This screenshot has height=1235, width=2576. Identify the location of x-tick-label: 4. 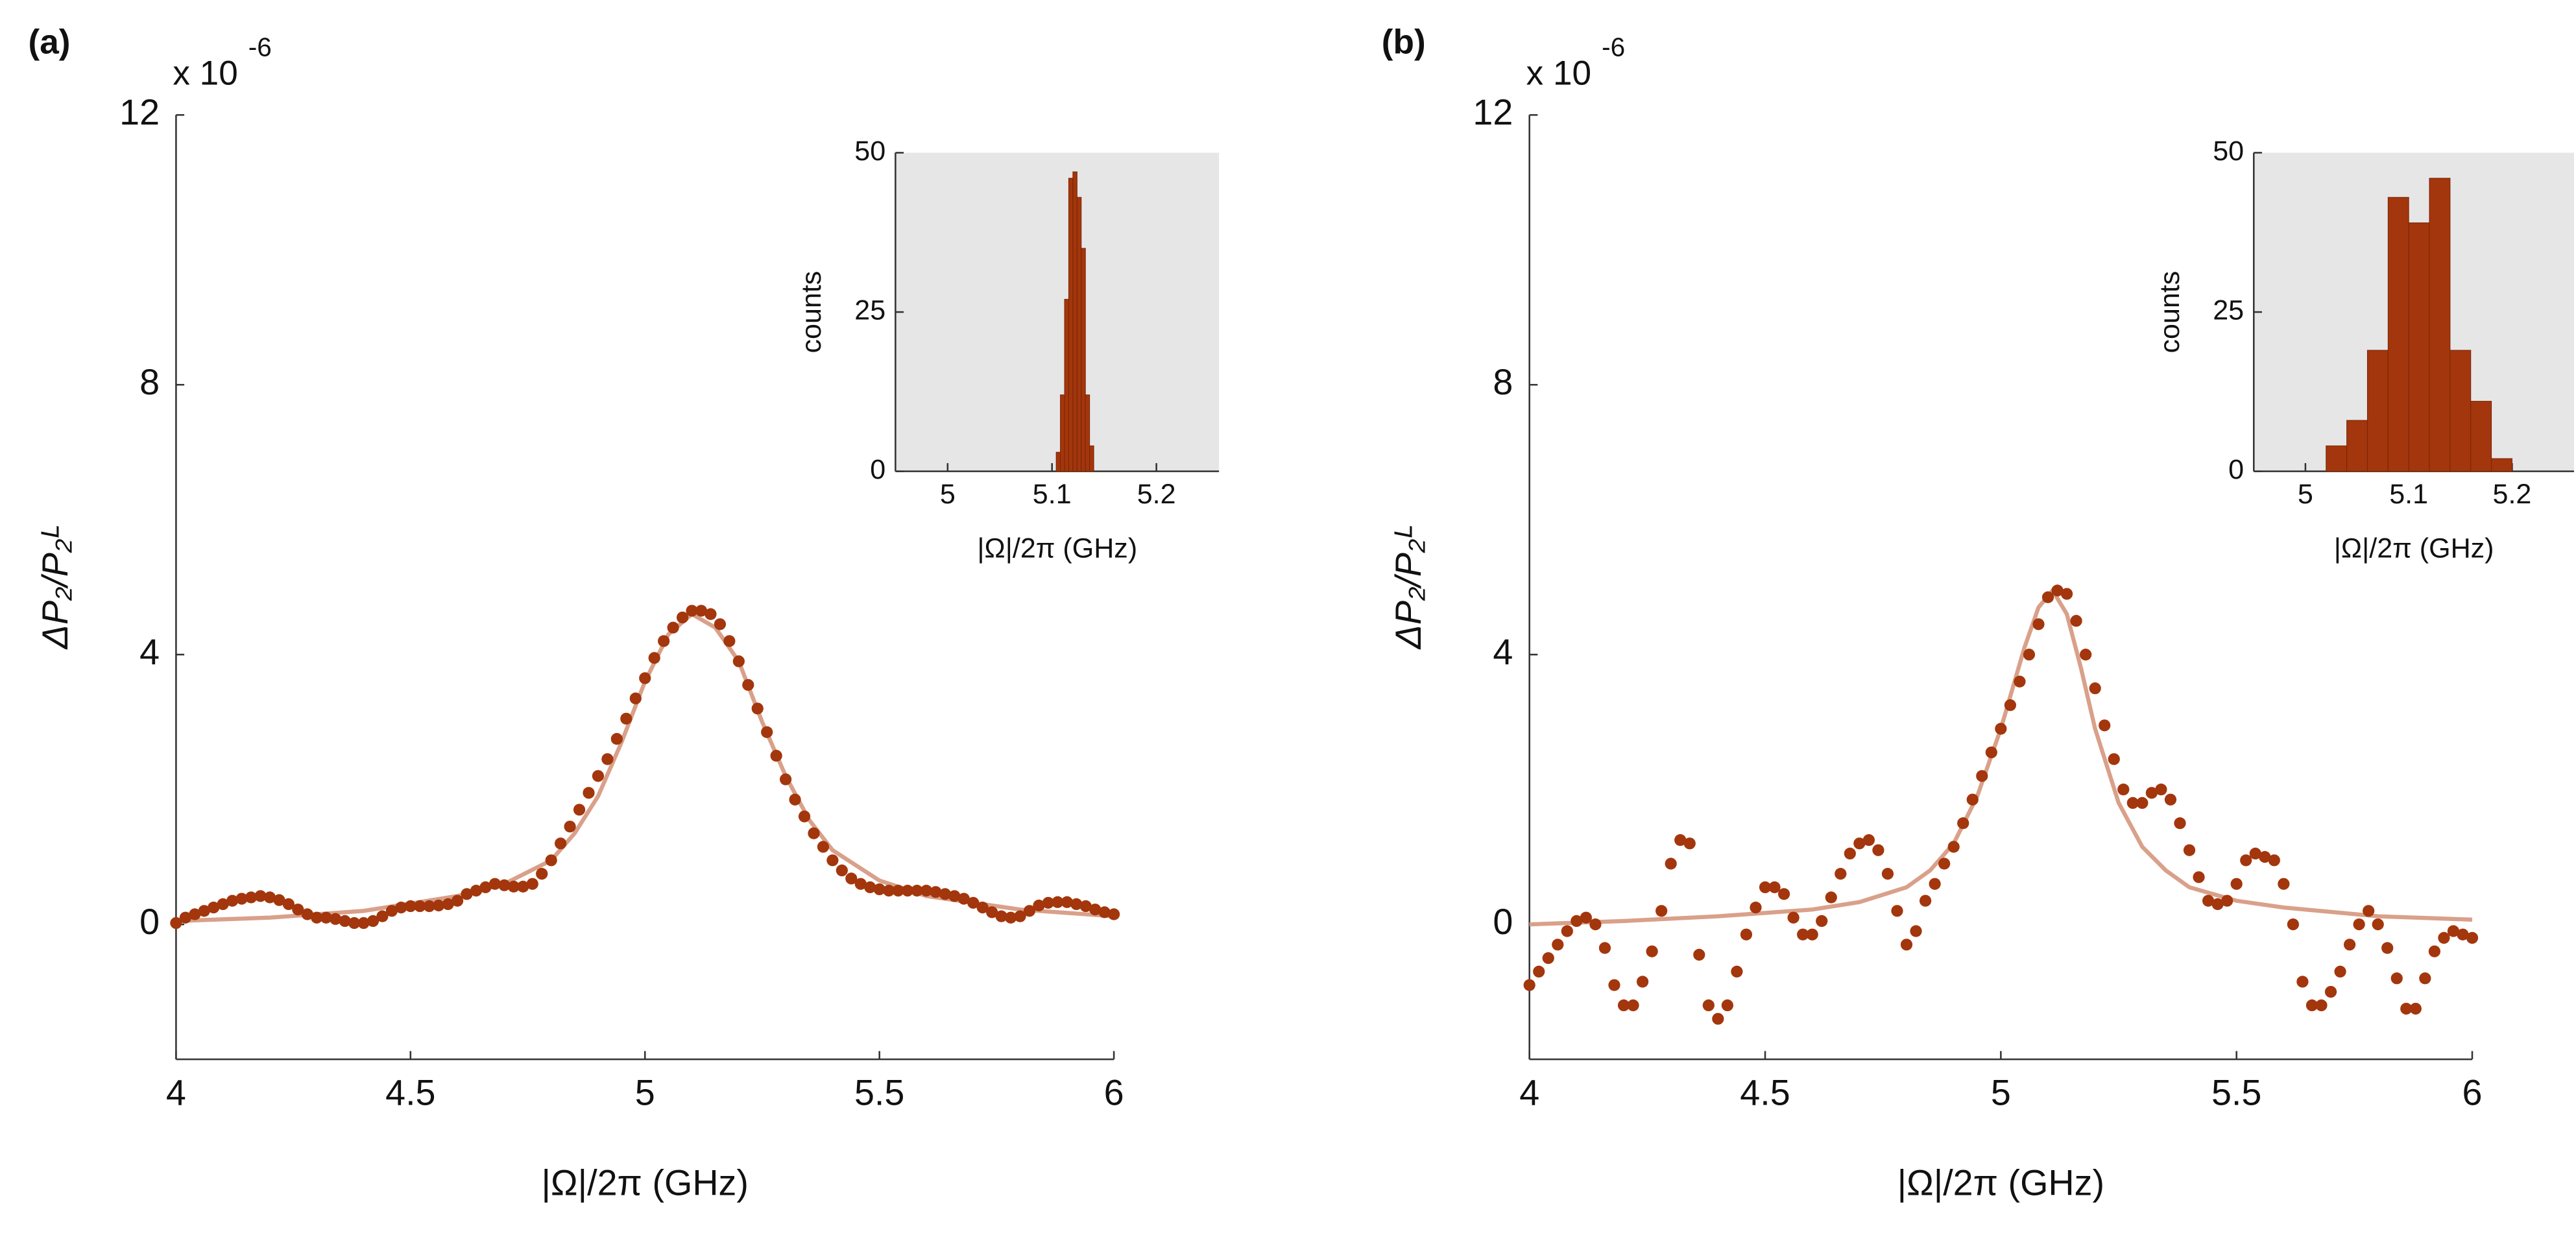
(176, 1093).